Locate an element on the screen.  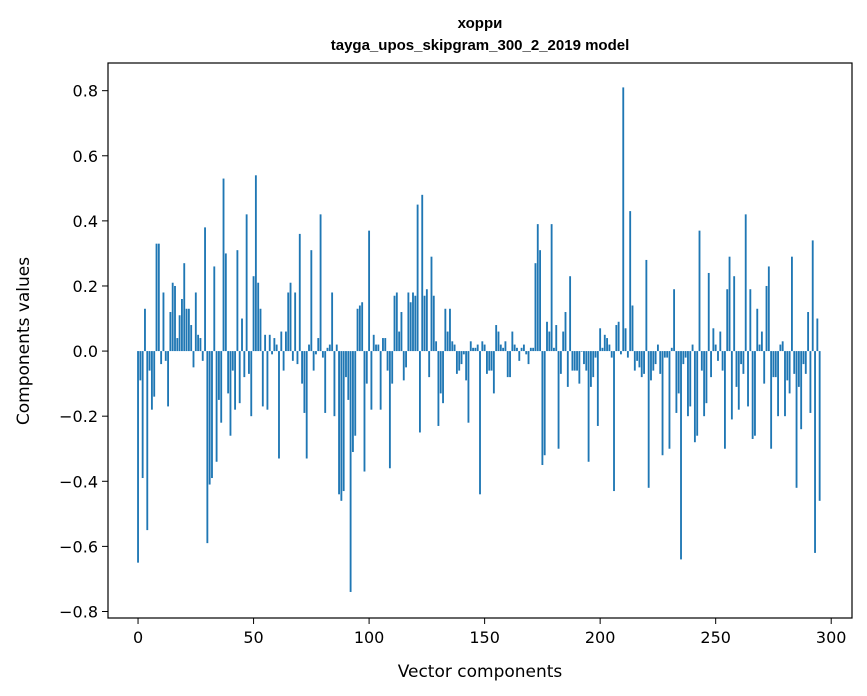
x-tick-label: 100 is located at coordinates (369, 637).